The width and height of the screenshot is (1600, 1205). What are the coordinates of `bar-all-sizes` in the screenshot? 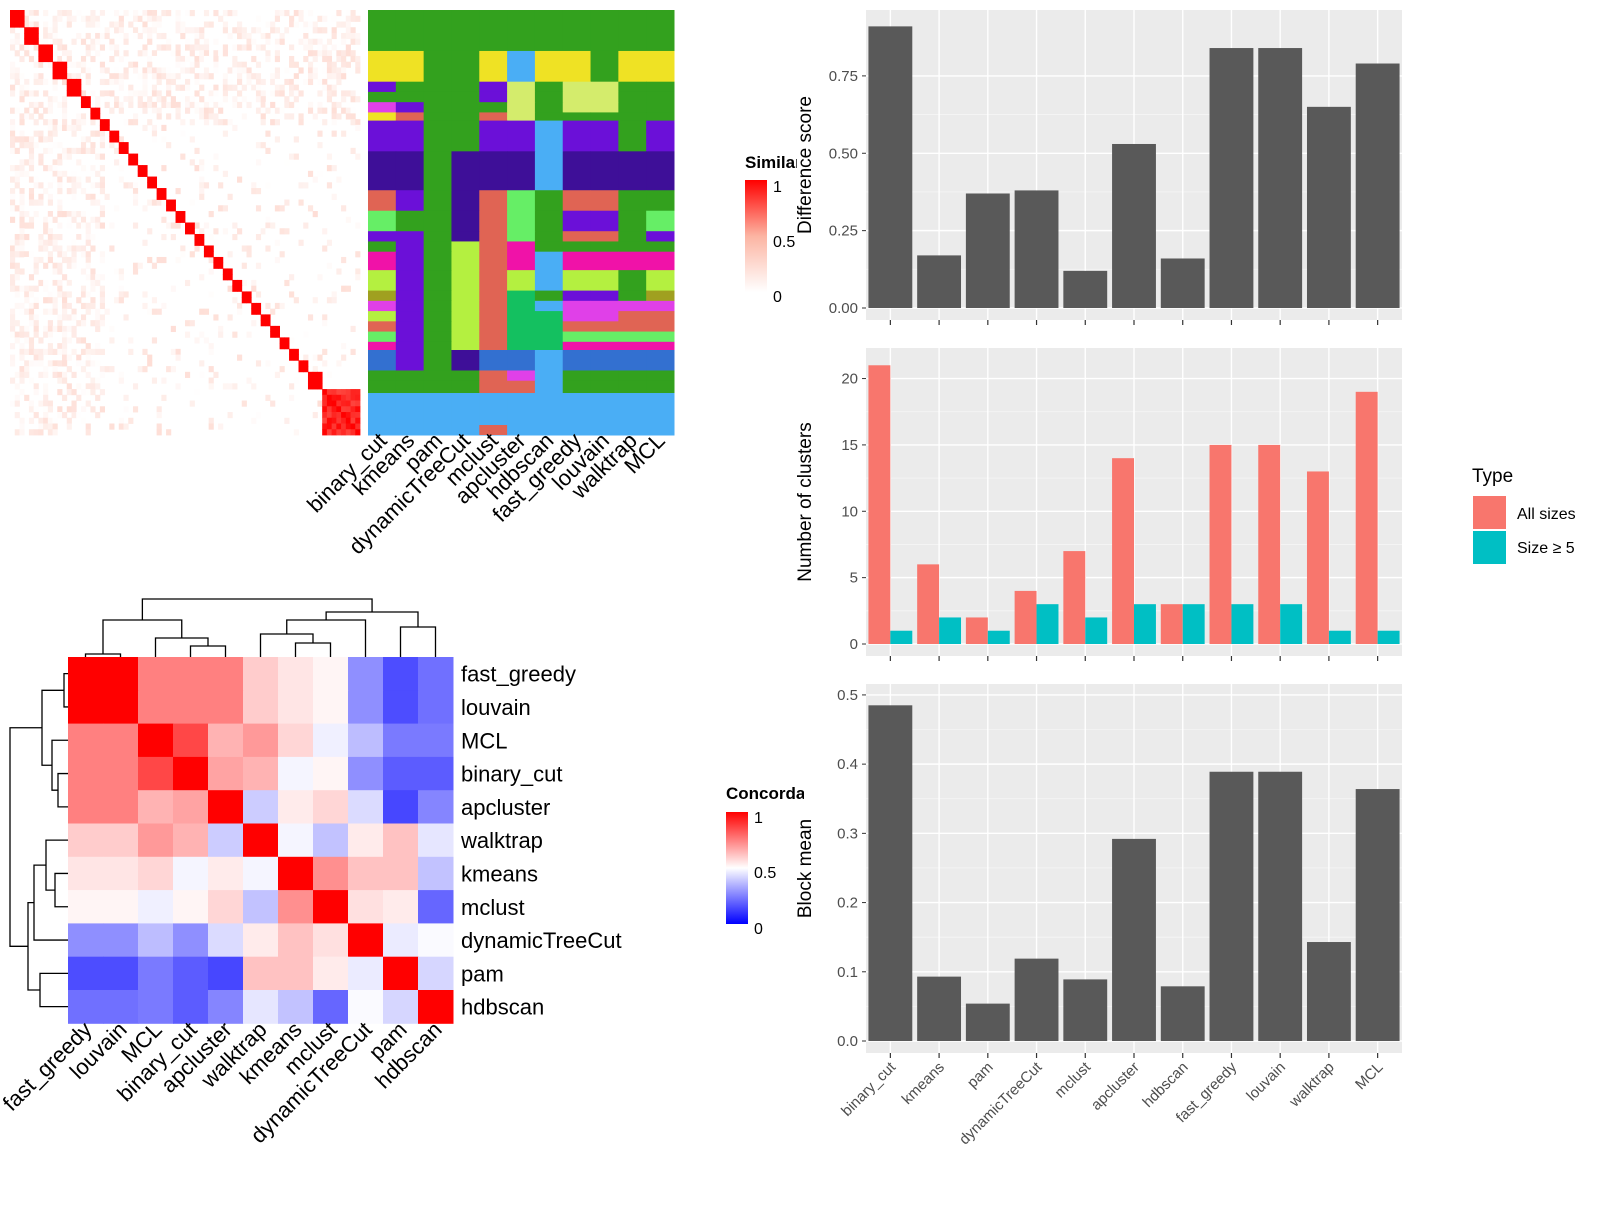 It's located at (1220, 544).